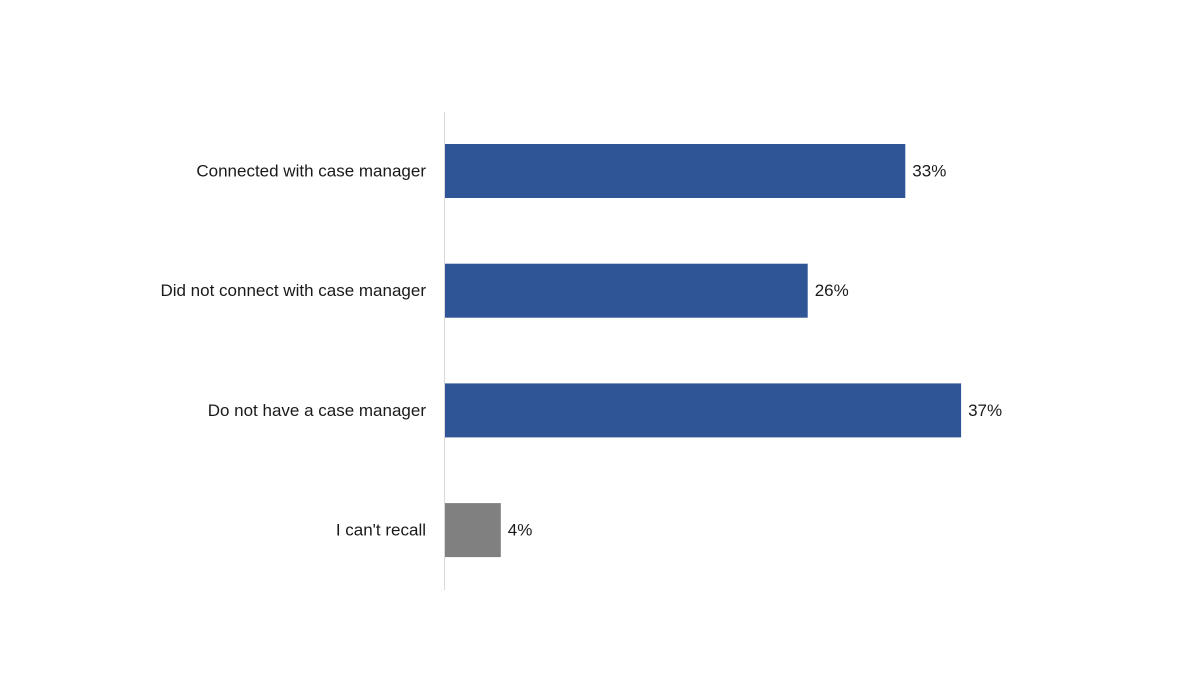  What do you see at coordinates (311, 171) in the screenshot?
I see `category-label: Connected with case manager` at bounding box center [311, 171].